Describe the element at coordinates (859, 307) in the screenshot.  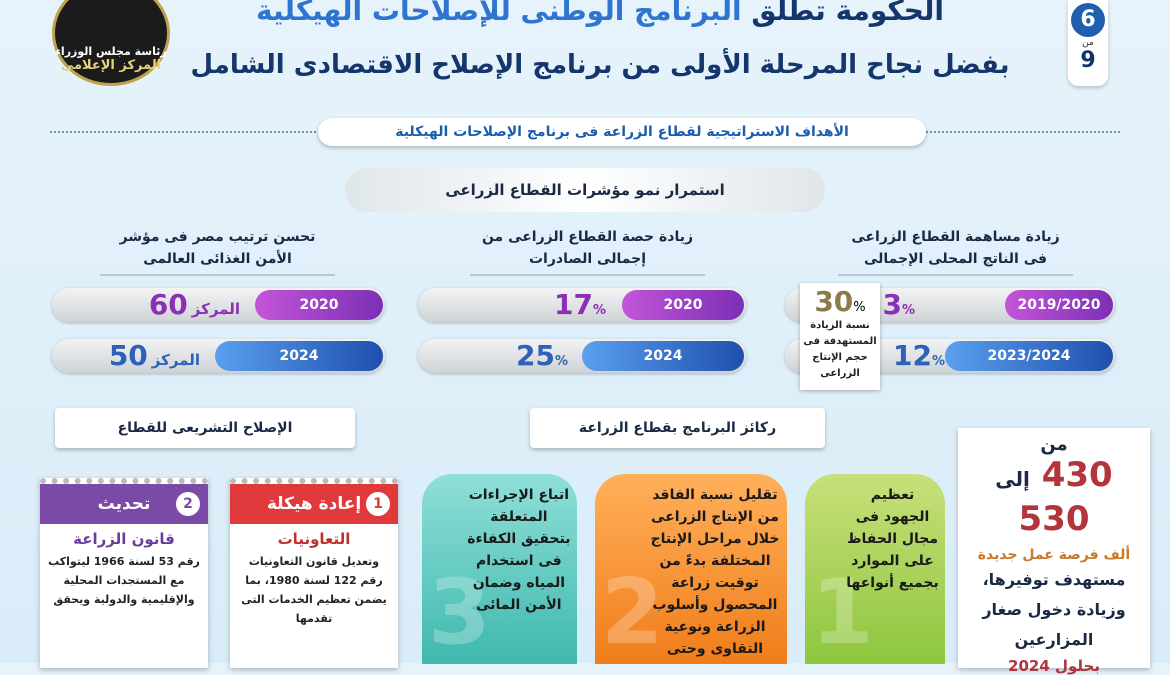
I see `note-unit: %` at that location.